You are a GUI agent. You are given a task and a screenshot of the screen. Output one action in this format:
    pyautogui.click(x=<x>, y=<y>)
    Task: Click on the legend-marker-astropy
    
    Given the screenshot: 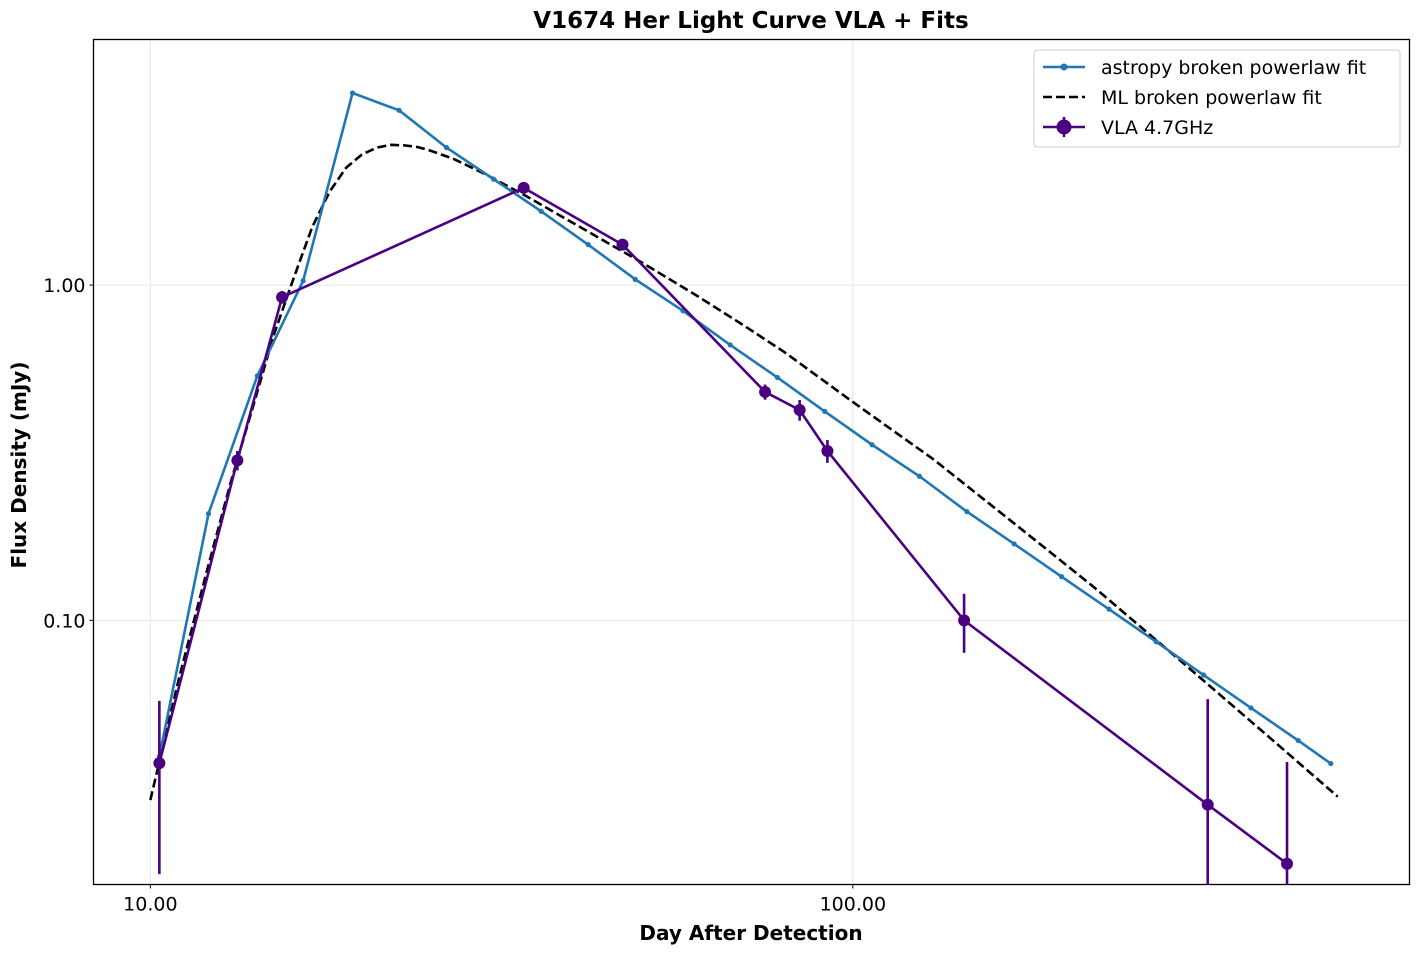 What is the action you would take?
    pyautogui.click(x=1064, y=67)
    